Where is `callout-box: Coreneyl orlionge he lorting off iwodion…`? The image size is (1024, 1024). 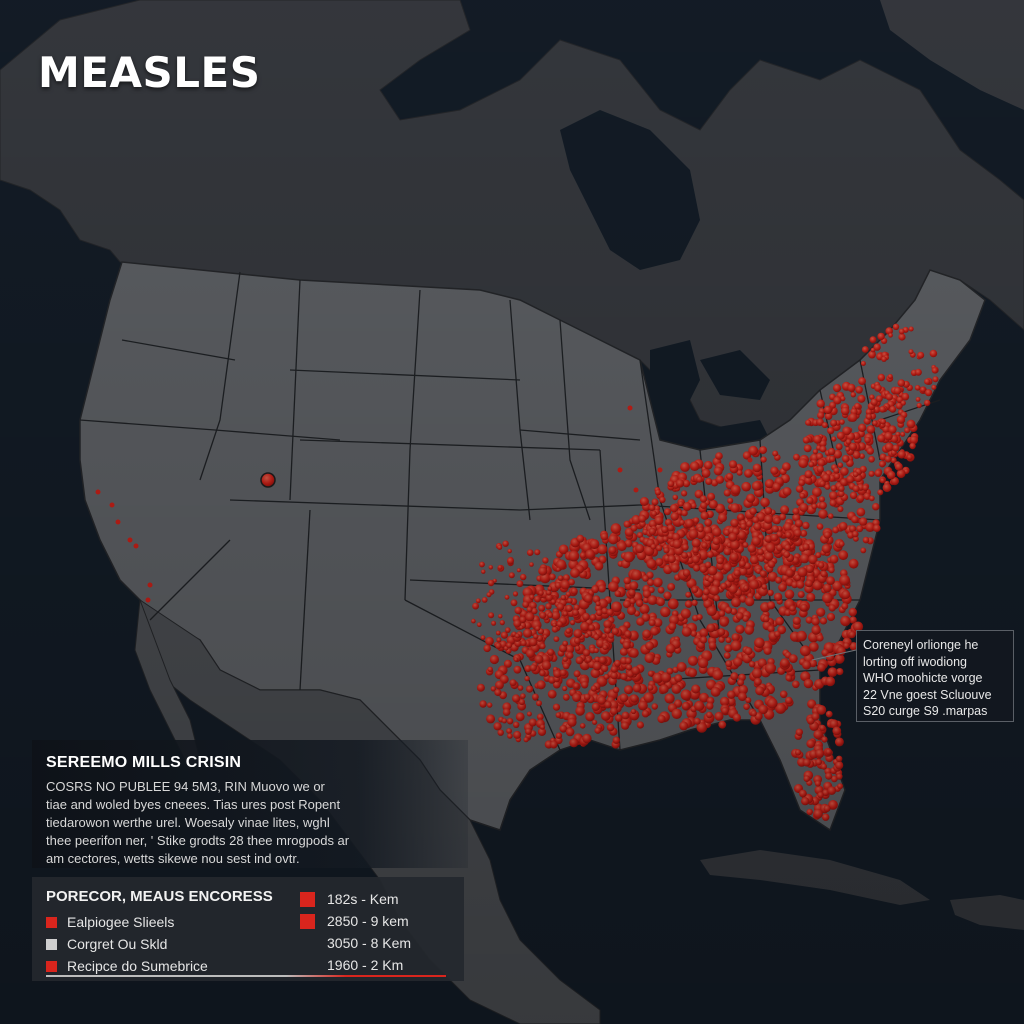 callout-box: Coreneyl orlionge he lorting off iwodion… is located at coordinates (935, 676).